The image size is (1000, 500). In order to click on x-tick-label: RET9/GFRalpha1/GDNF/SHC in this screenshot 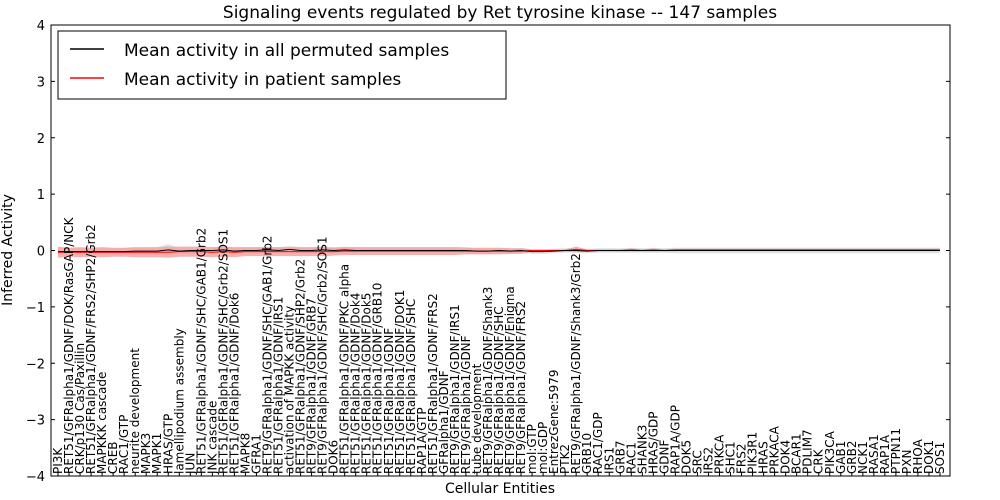, I will do `click(499, 390)`.